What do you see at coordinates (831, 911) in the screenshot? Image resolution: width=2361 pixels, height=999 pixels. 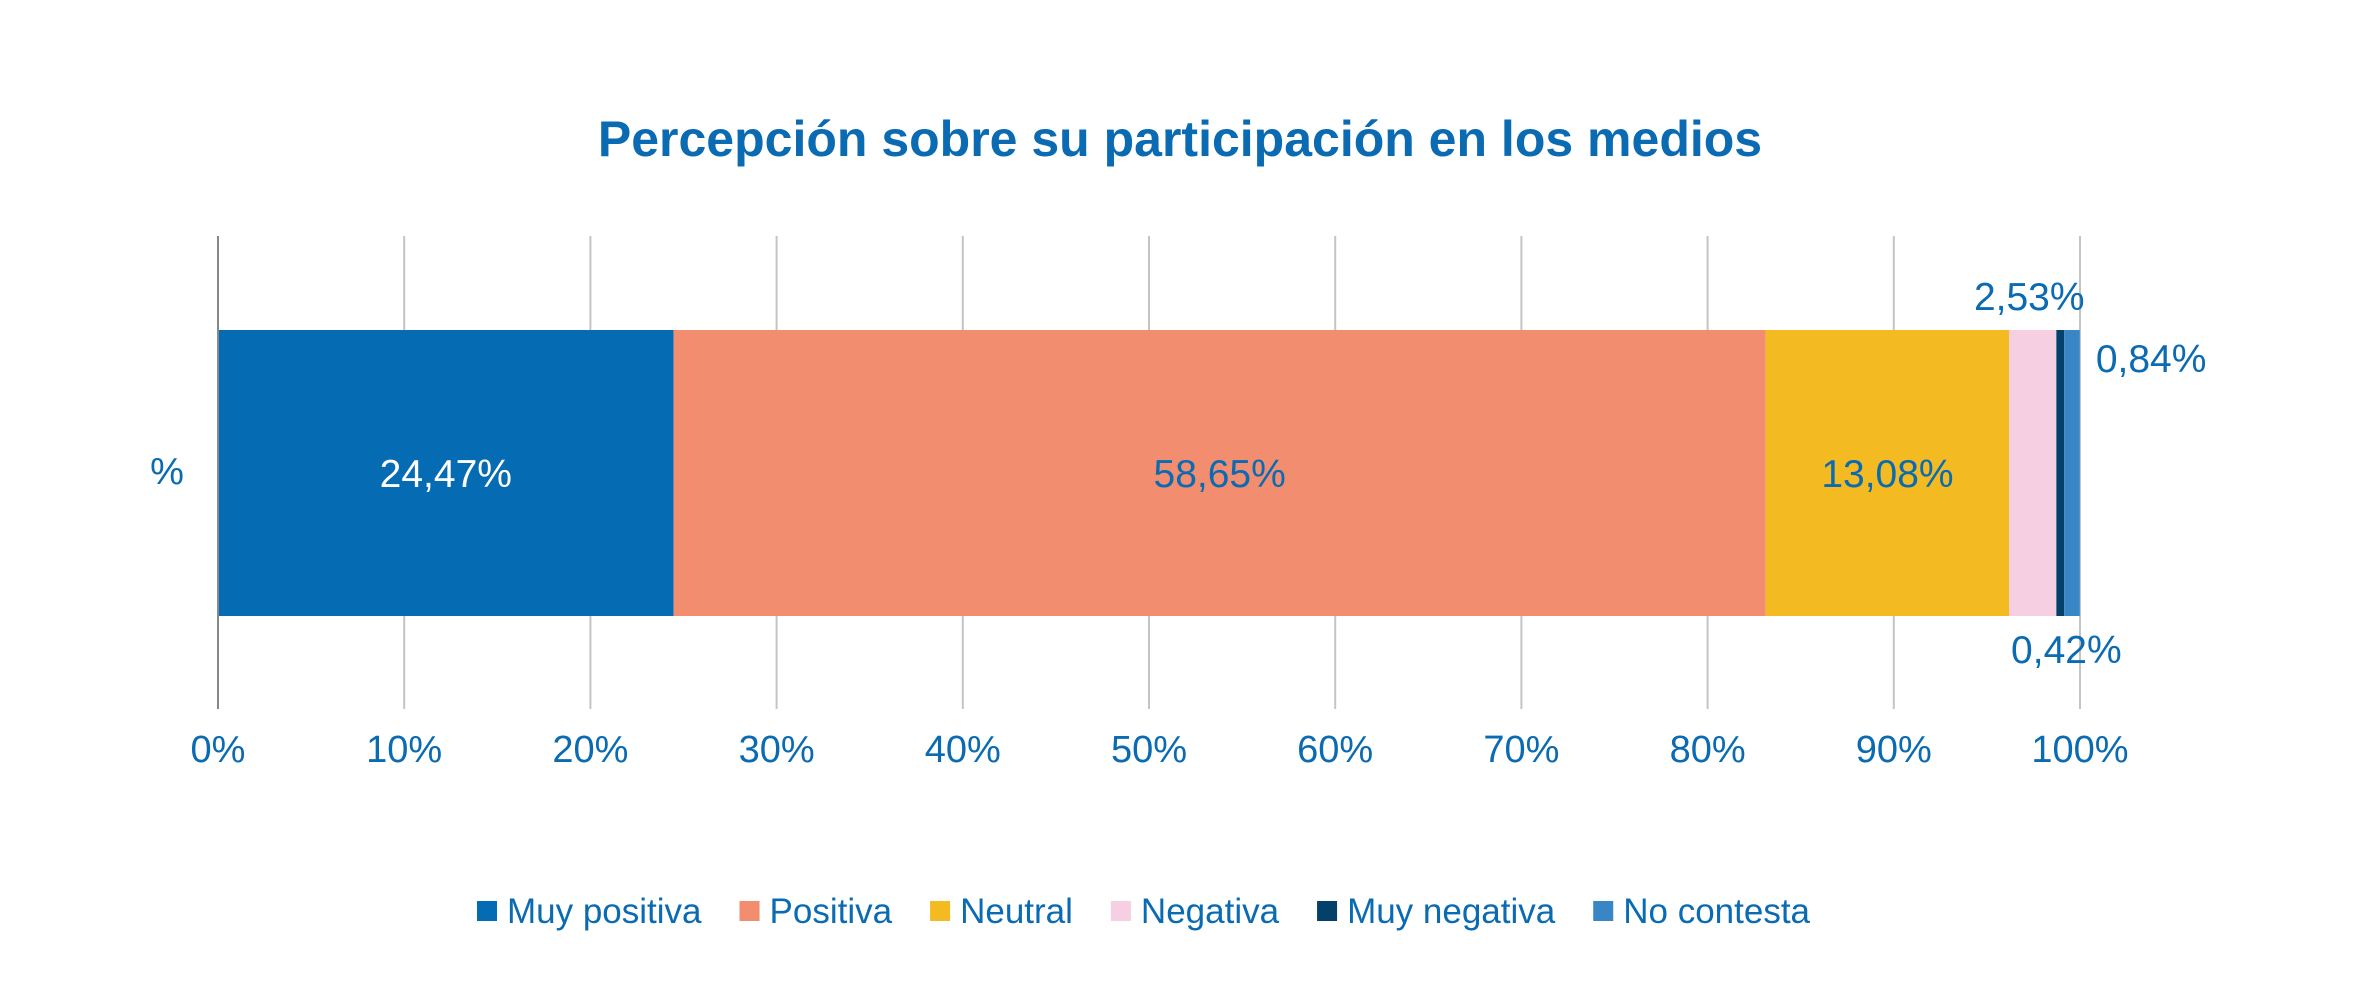 I see `legend-label: Positiva` at bounding box center [831, 911].